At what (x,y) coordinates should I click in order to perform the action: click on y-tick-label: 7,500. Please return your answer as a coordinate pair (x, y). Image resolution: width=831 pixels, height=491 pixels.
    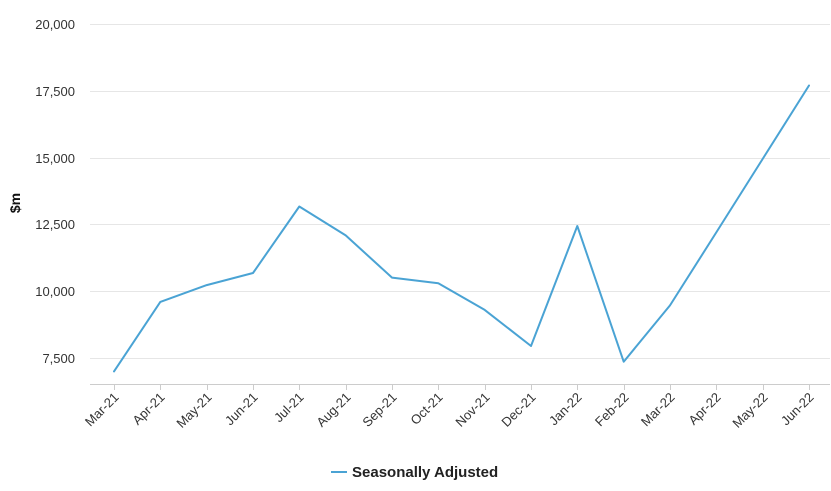
    Looking at the image, I should click on (58, 358).